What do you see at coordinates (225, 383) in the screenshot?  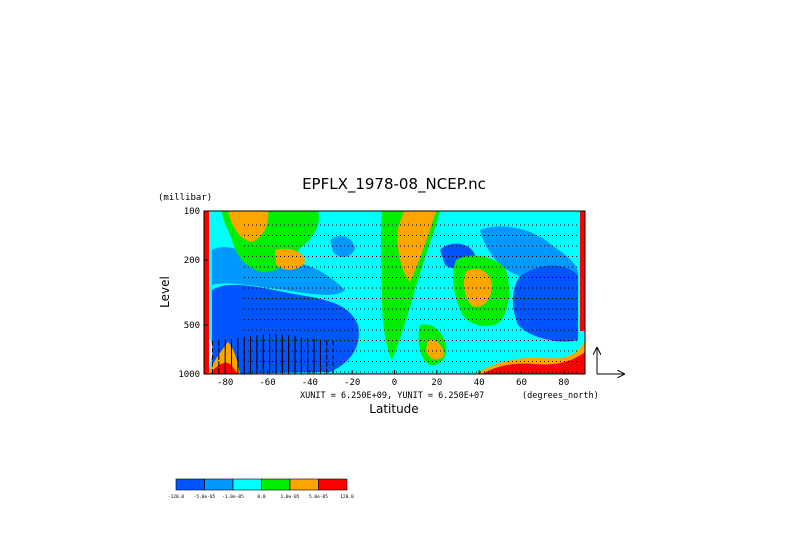 I see `x-tick-label: -80` at bounding box center [225, 383].